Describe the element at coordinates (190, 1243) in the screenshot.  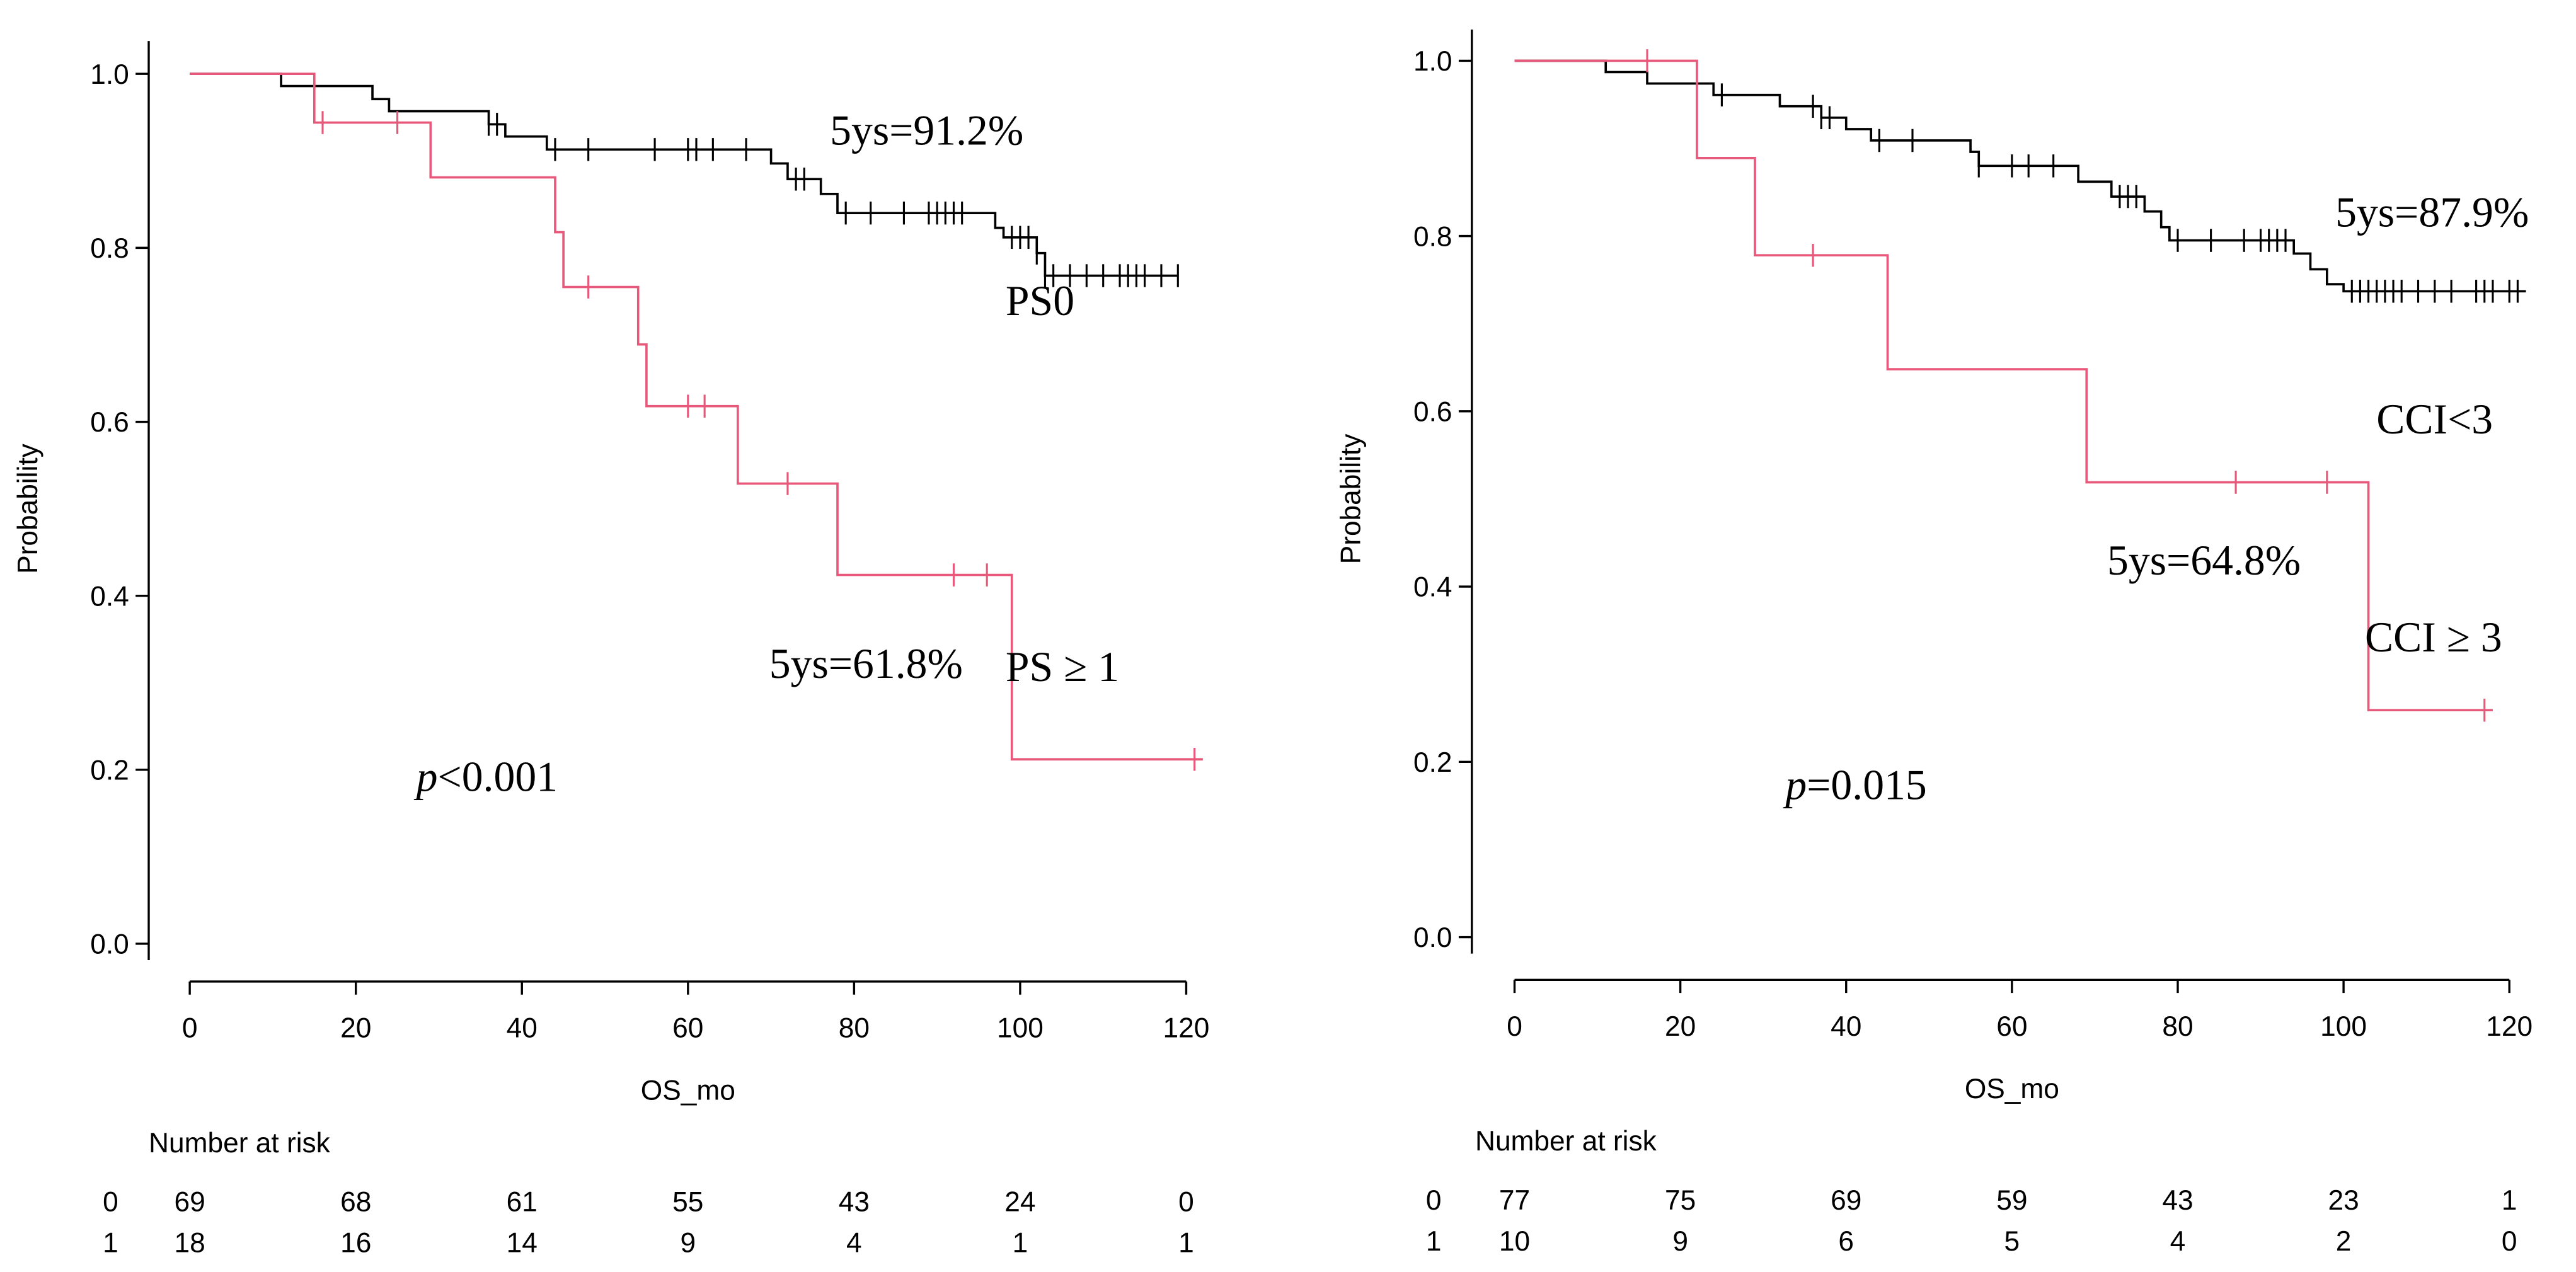
I see `risk-value: 18` at that location.